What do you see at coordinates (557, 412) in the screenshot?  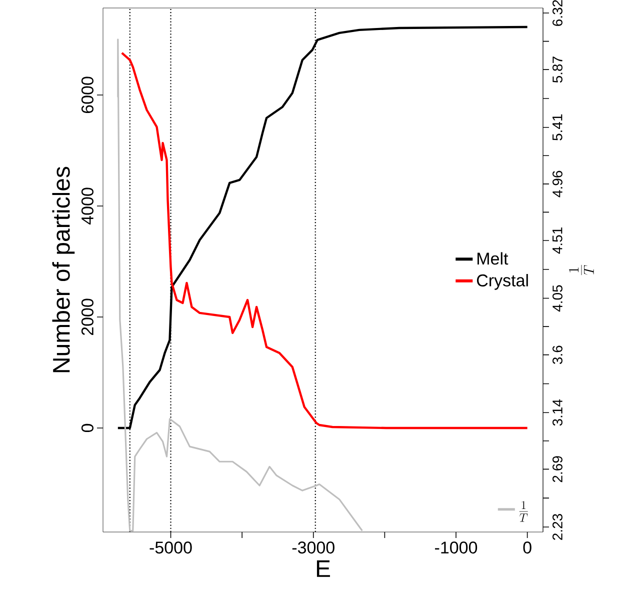 I see `y2-tick-label: 3.14` at bounding box center [557, 412].